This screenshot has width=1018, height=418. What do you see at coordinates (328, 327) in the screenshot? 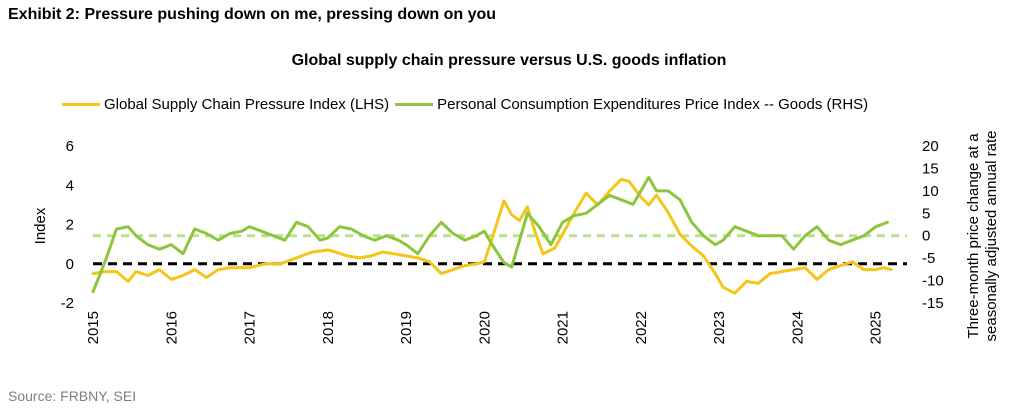
I see `x-tick-label: 2018` at bounding box center [328, 327].